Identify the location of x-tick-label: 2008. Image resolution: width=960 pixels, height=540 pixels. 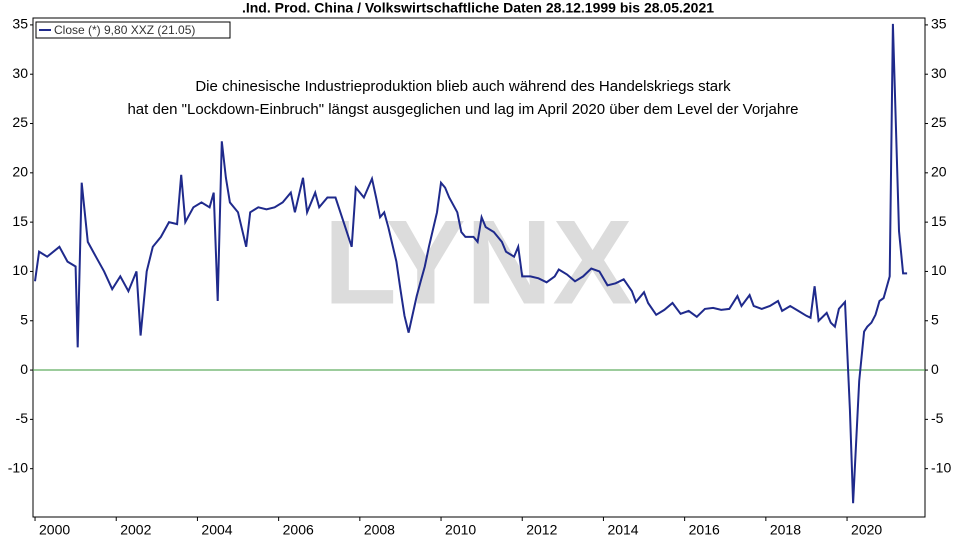
(379, 530).